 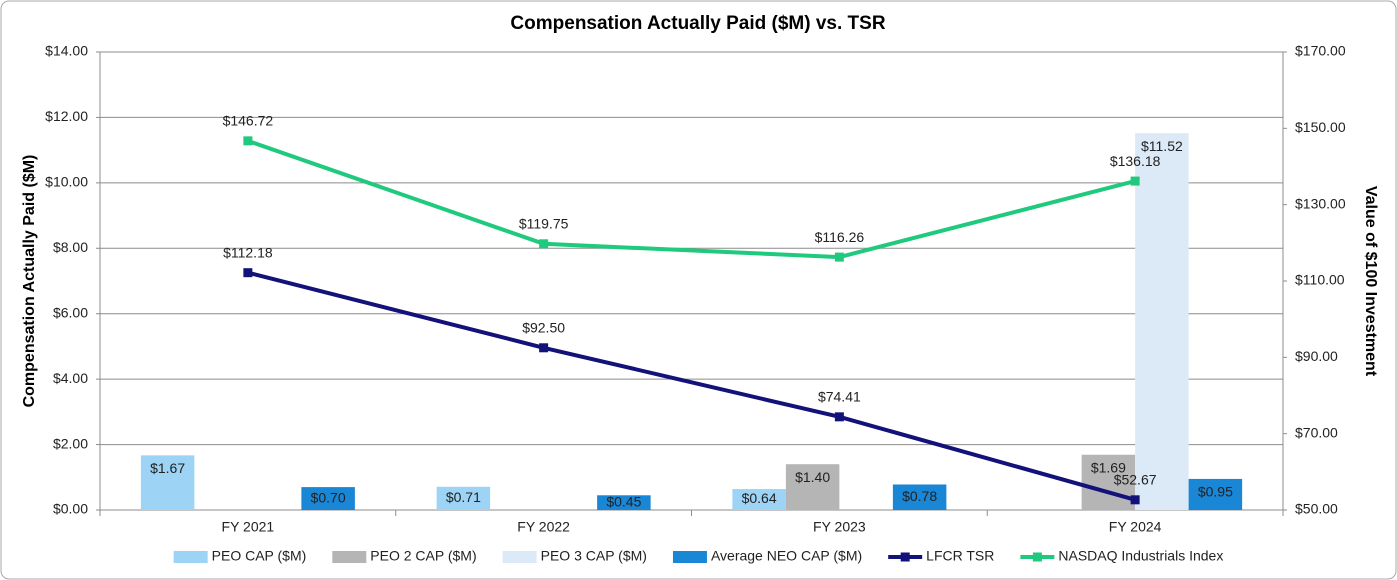 I want to click on legend-label: PEO 2 CAP ($M), so click(x=423, y=556).